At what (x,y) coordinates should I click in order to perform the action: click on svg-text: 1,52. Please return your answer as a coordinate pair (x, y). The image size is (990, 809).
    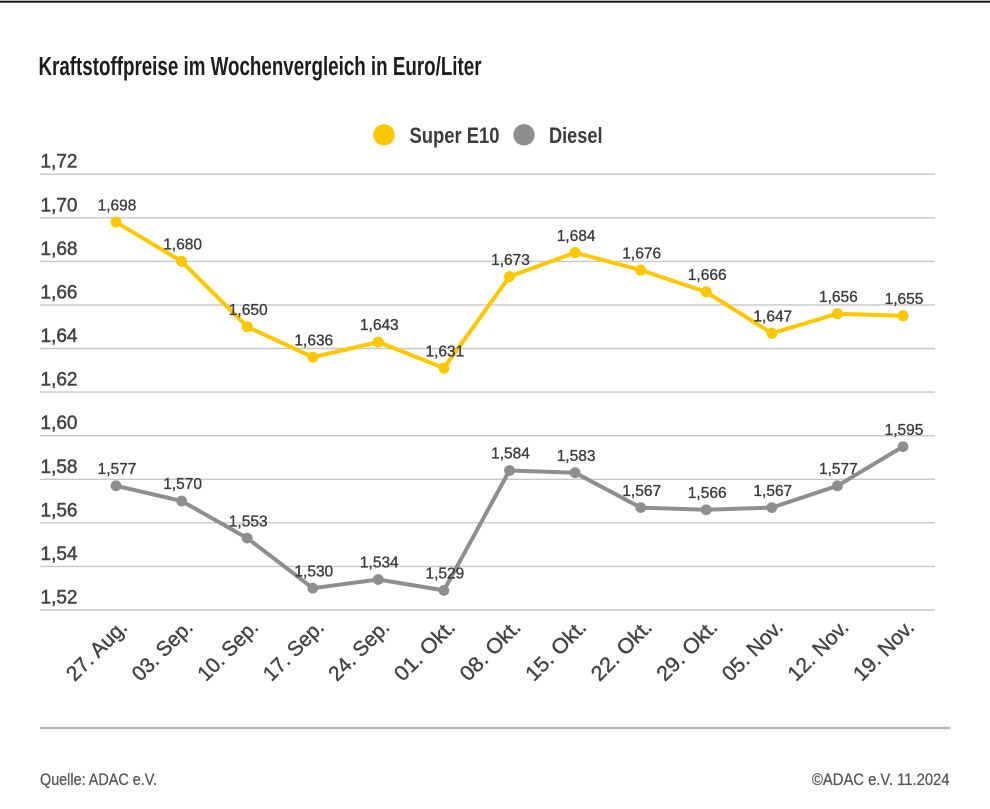
    Looking at the image, I should click on (59, 598).